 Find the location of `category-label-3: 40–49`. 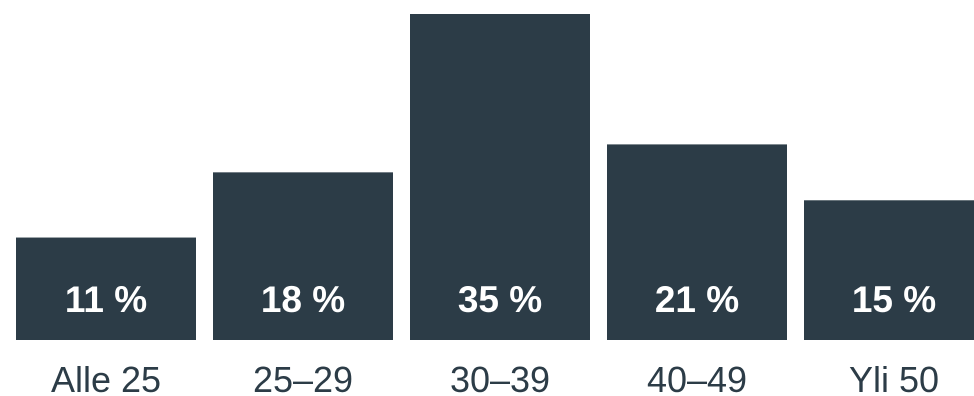

category-label-3: 40–49 is located at coordinates (697, 377).